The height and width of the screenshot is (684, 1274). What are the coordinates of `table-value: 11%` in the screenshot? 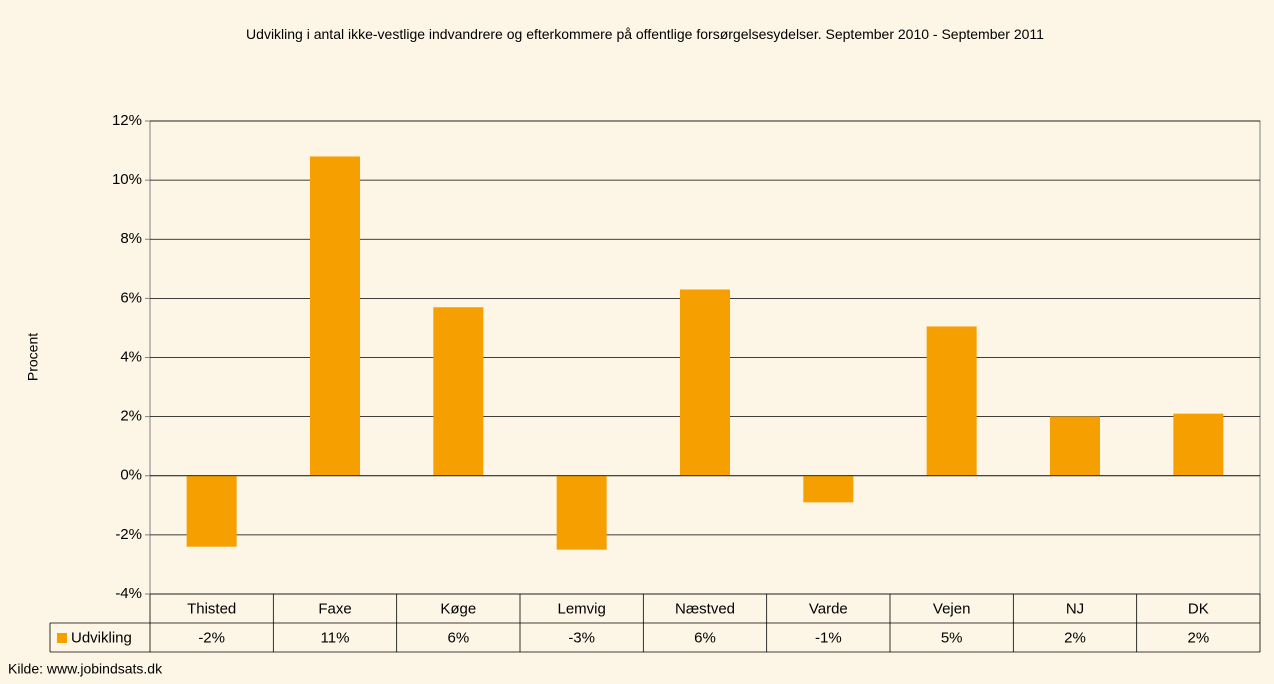 It's located at (335, 637).